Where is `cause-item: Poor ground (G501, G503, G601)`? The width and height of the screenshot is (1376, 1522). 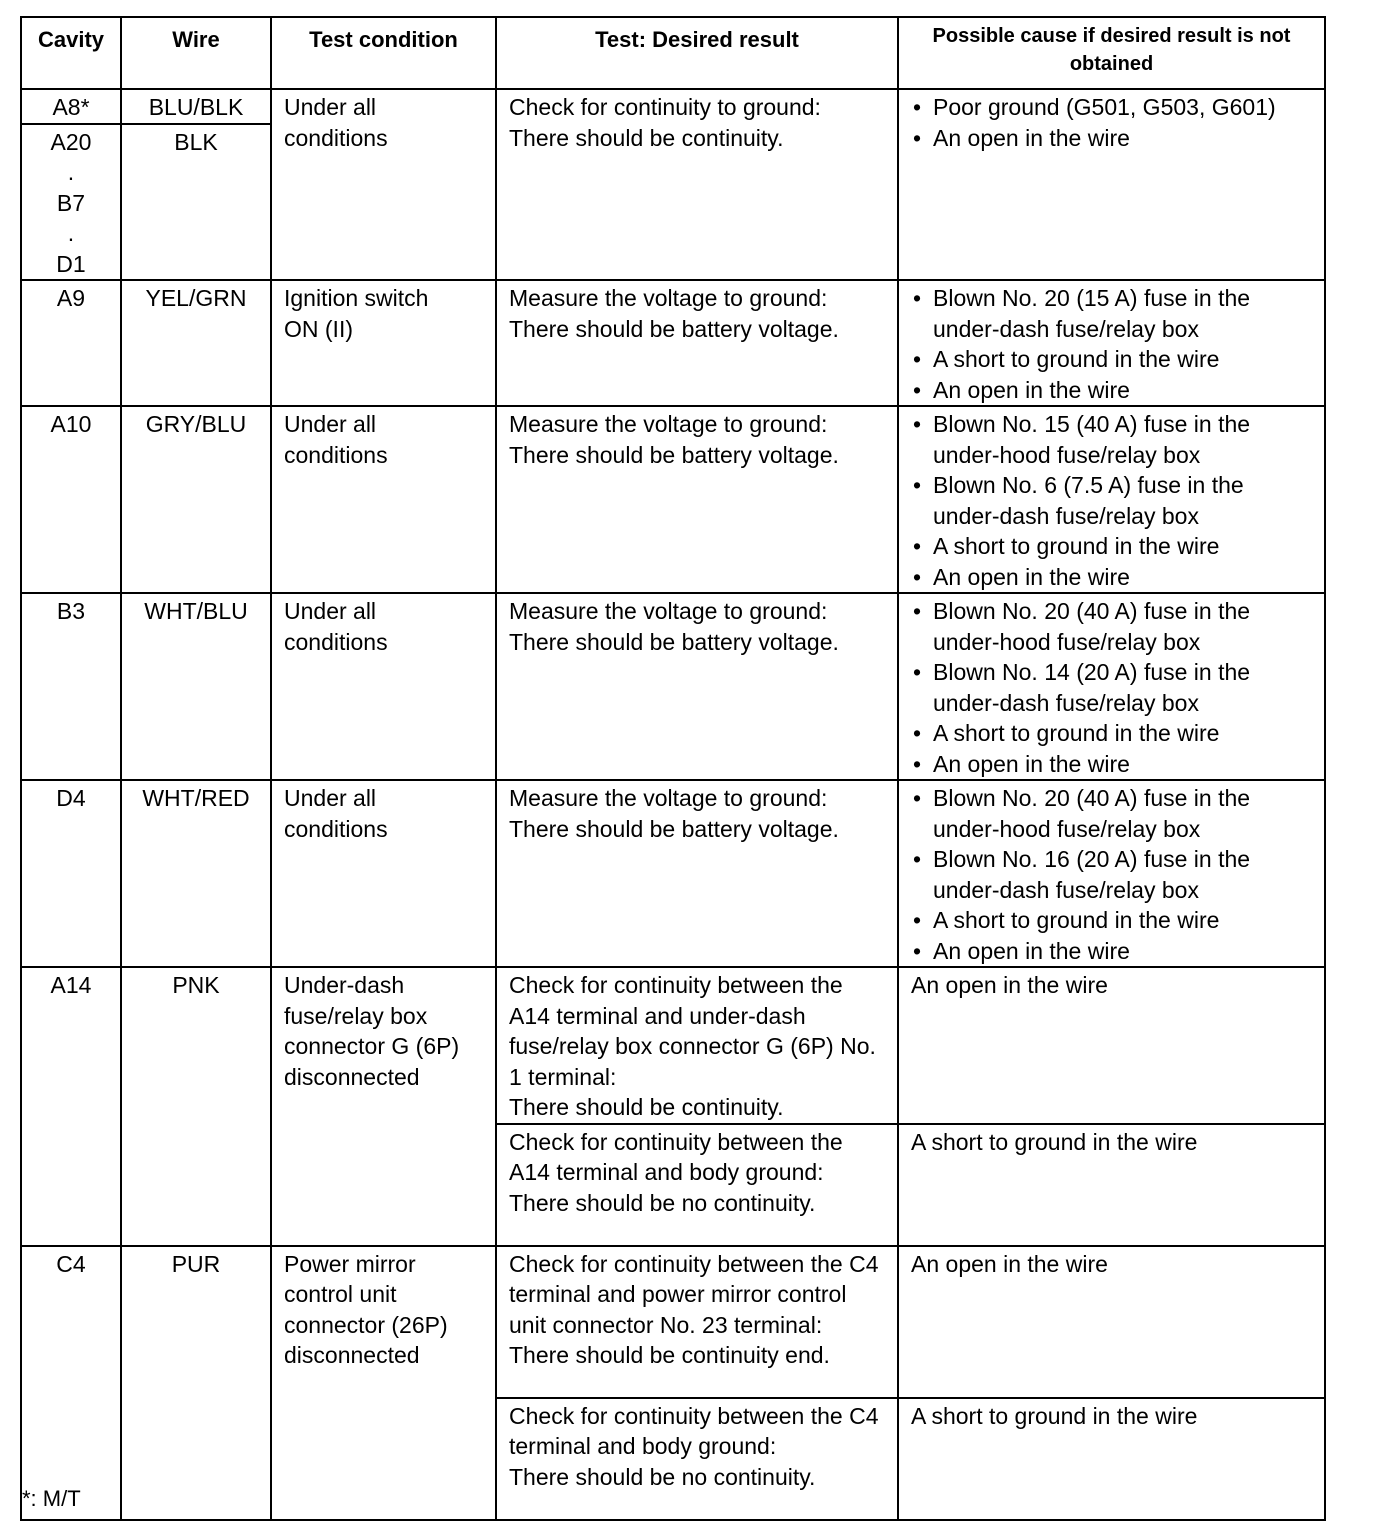 cause-item: Poor ground (G501, G503, G601) is located at coordinates (1111, 107).